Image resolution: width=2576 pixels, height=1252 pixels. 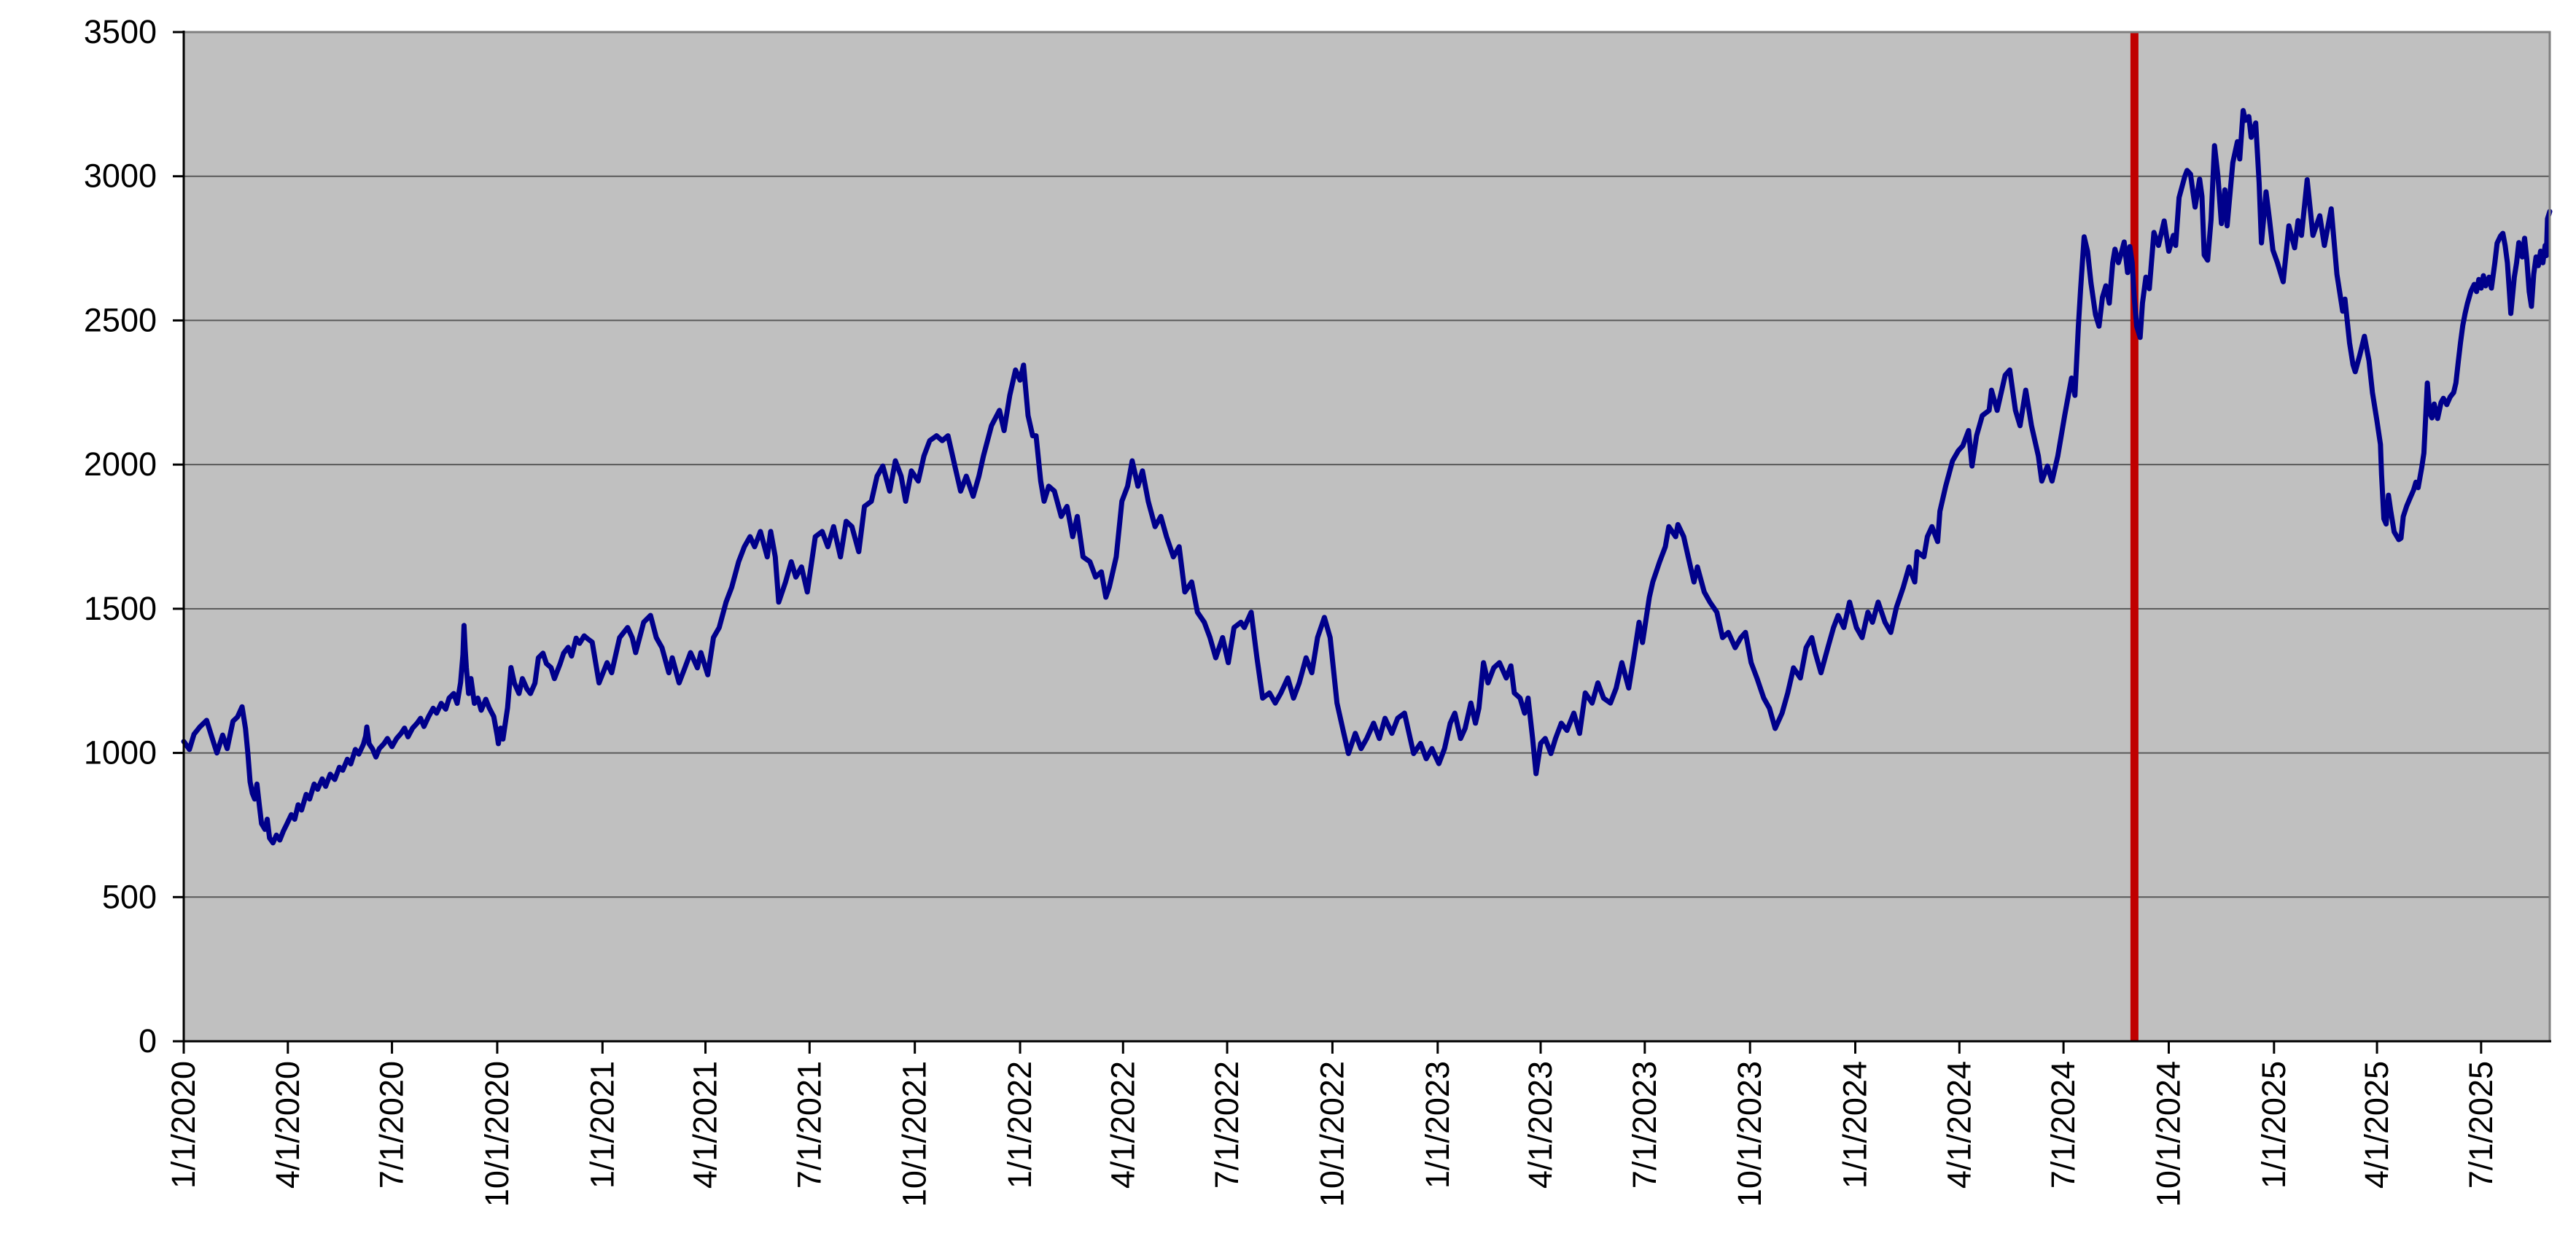 What do you see at coordinates (2063, 1125) in the screenshot?
I see `x-tick-label-7/1/2024: 7/1/2024` at bounding box center [2063, 1125].